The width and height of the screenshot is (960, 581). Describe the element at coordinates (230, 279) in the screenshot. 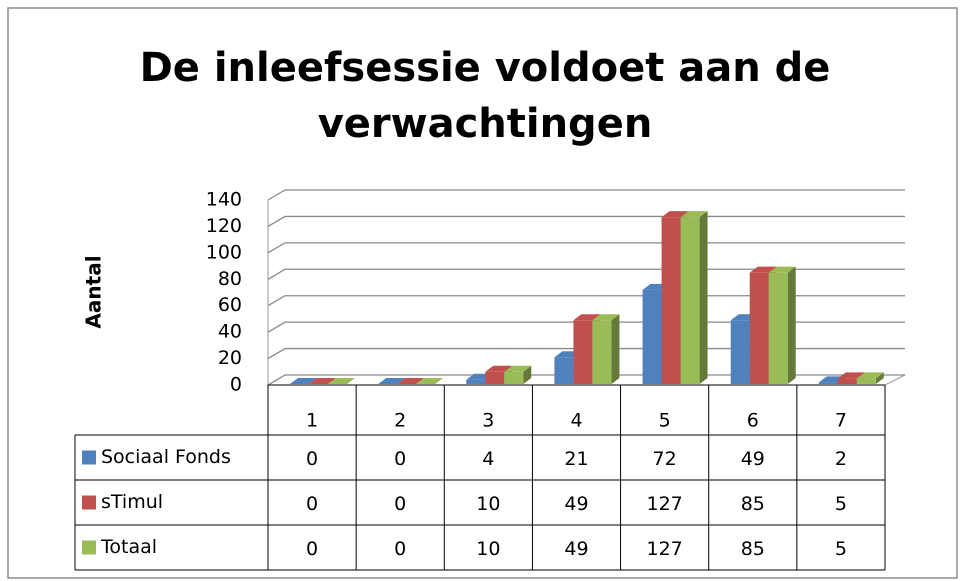

I see `y-tick-label: 80` at that location.